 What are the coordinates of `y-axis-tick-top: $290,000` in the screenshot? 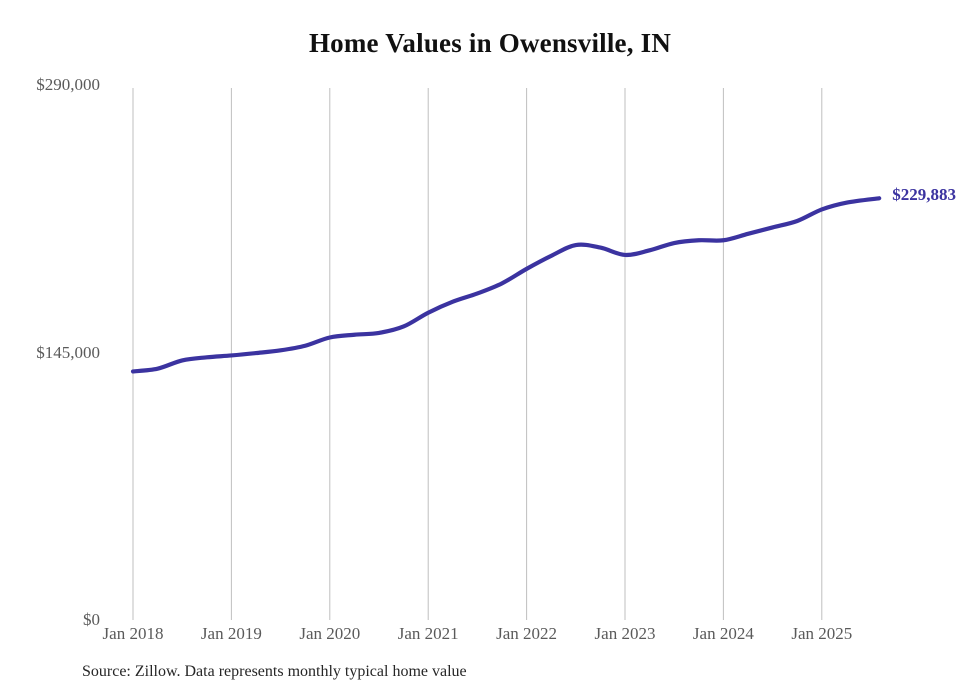 It's located at (68, 84).